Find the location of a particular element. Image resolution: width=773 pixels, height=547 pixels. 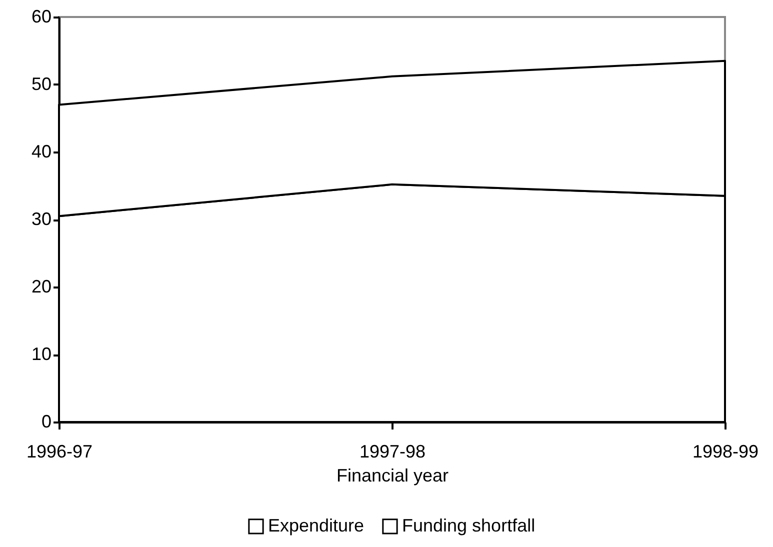

x-tick-label: 1997-98 is located at coordinates (392, 452).